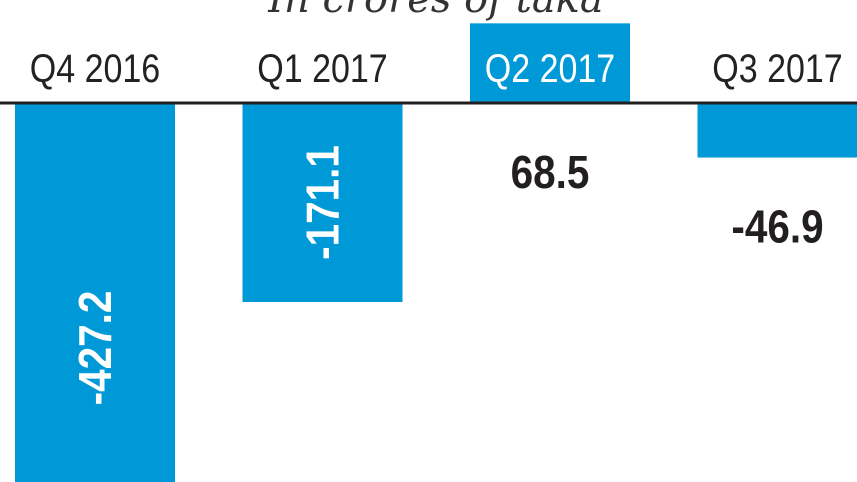 This screenshot has height=482, width=857. What do you see at coordinates (550, 173) in the screenshot?
I see `value-label: 68.5` at bounding box center [550, 173].